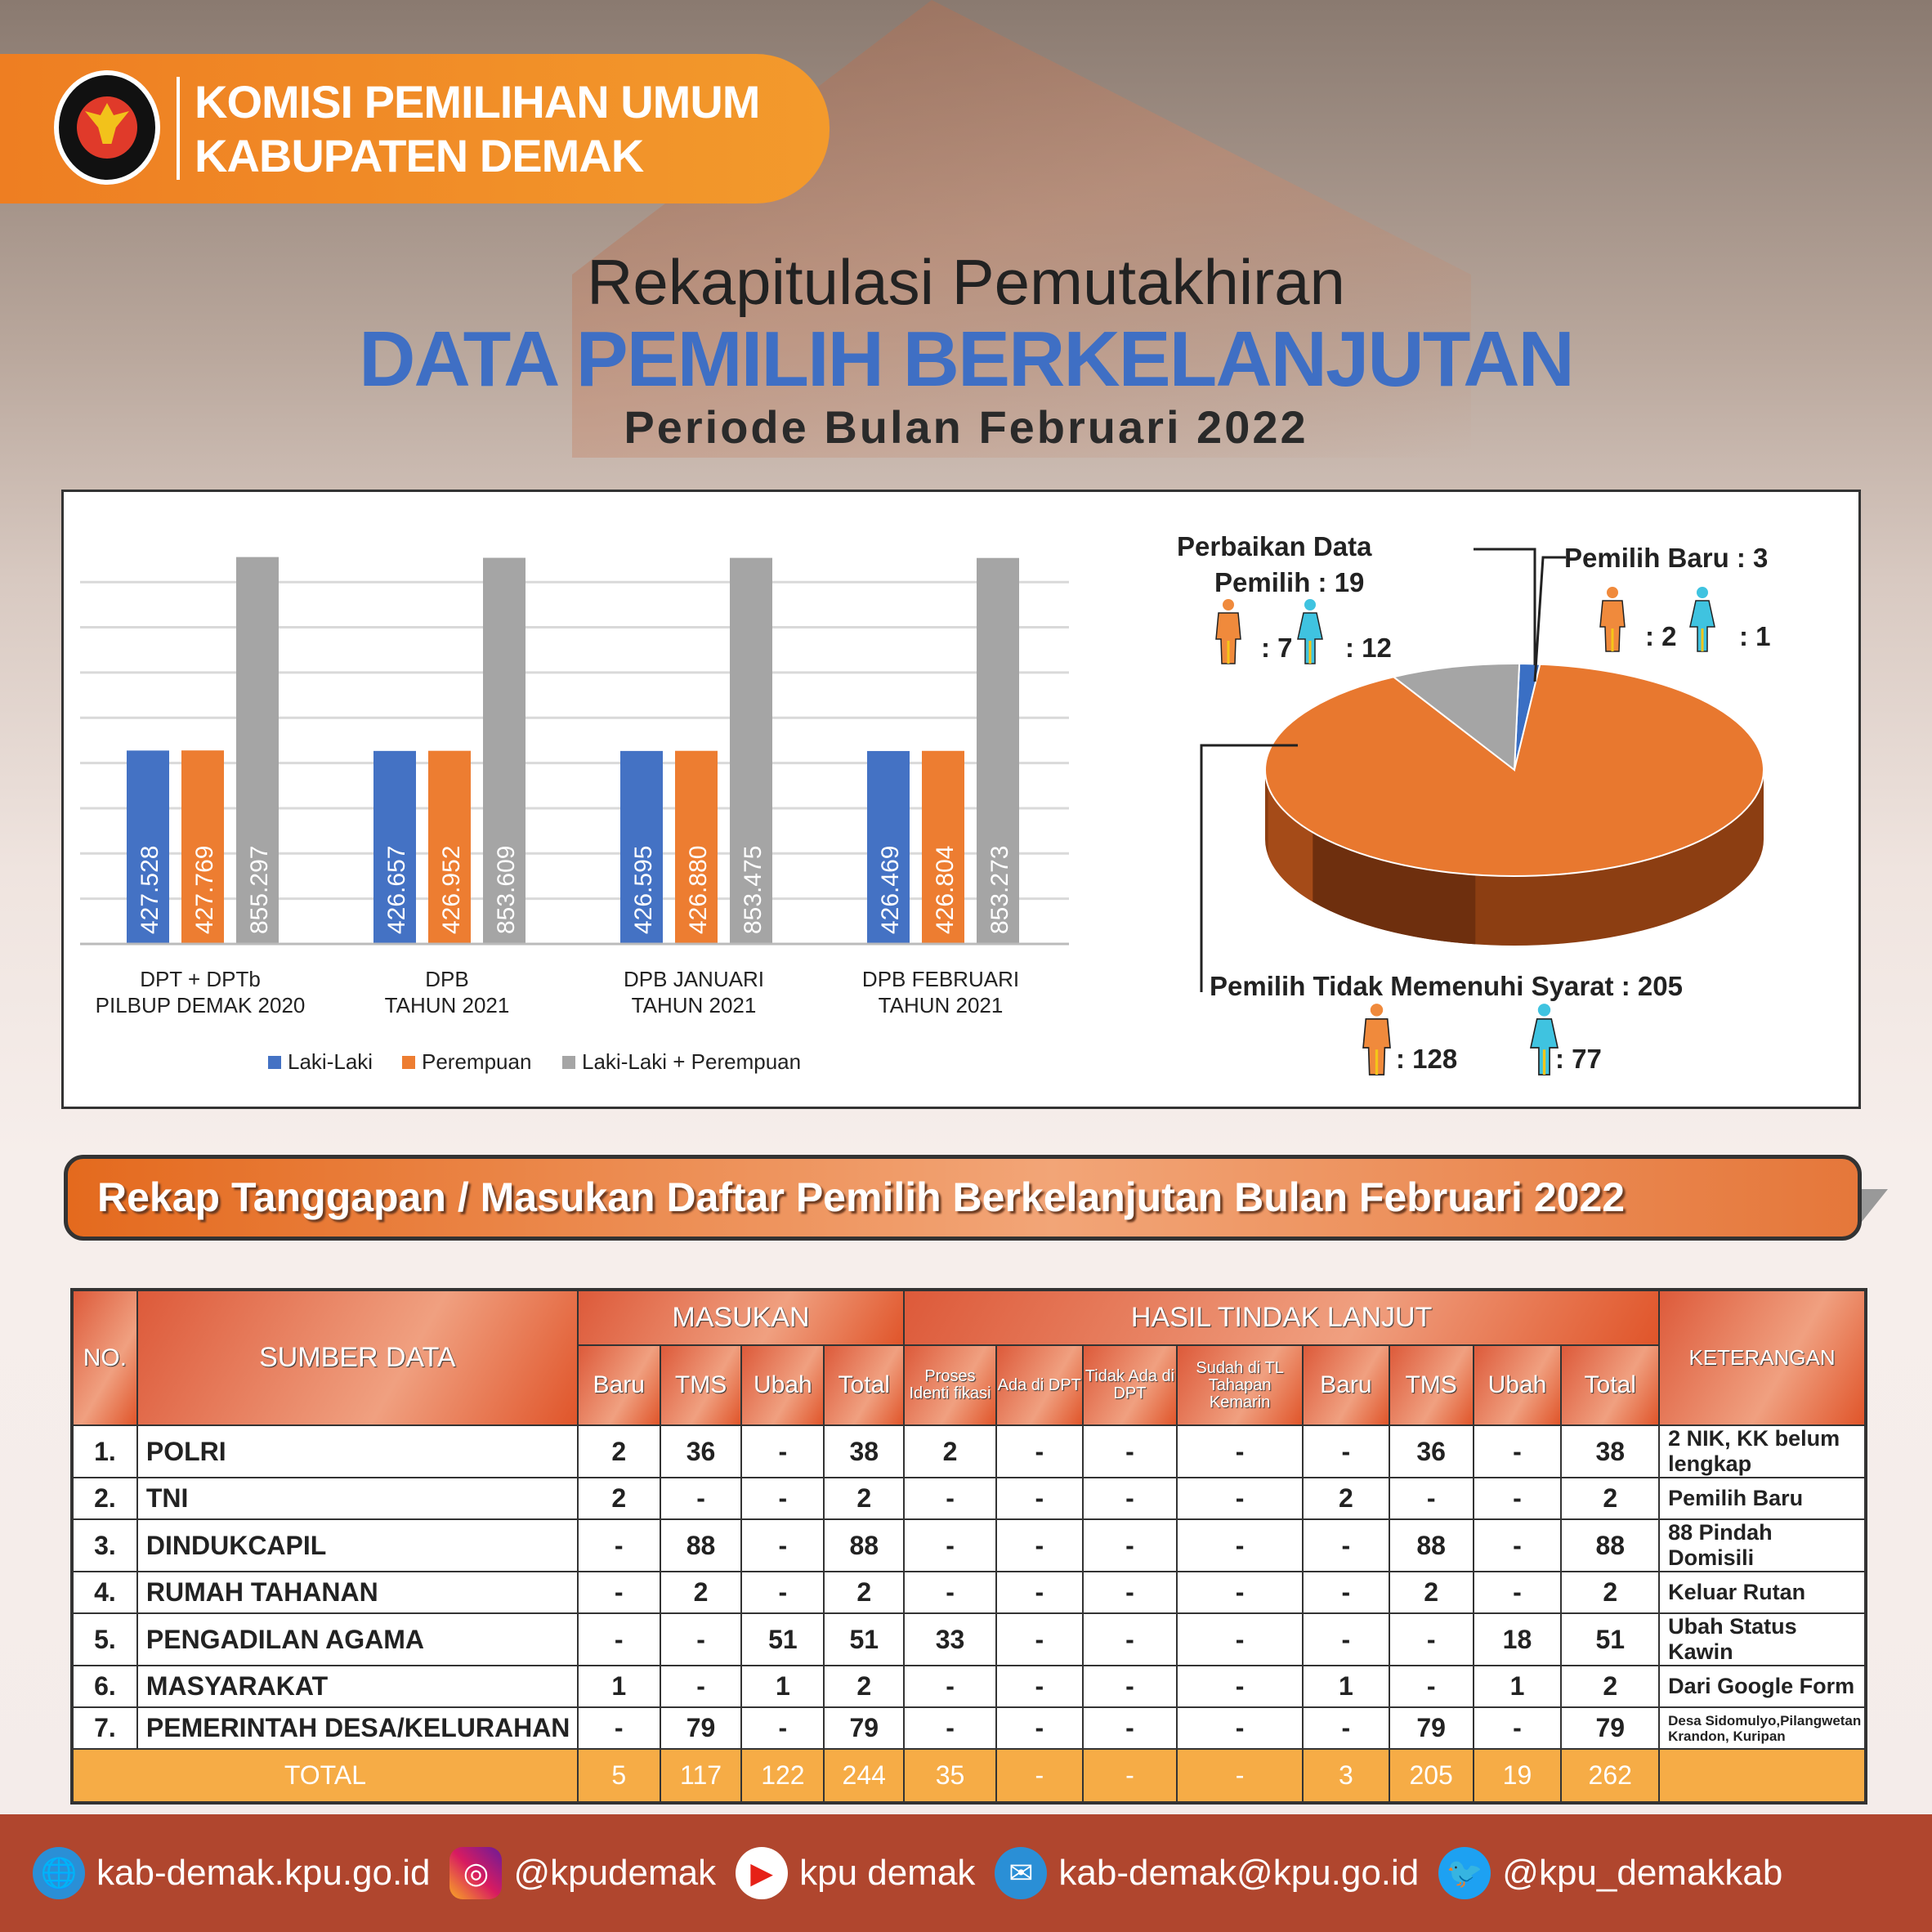 The image size is (1932, 1932). Describe the element at coordinates (999, 890) in the screenshot. I see `bar-value-label: 853.273` at that location.